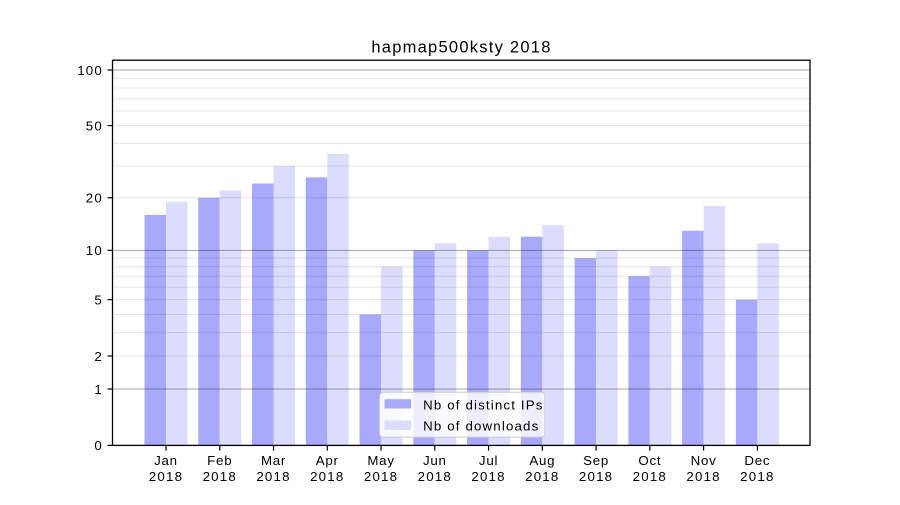  I want to click on svg-text: 5, so click(98, 299).